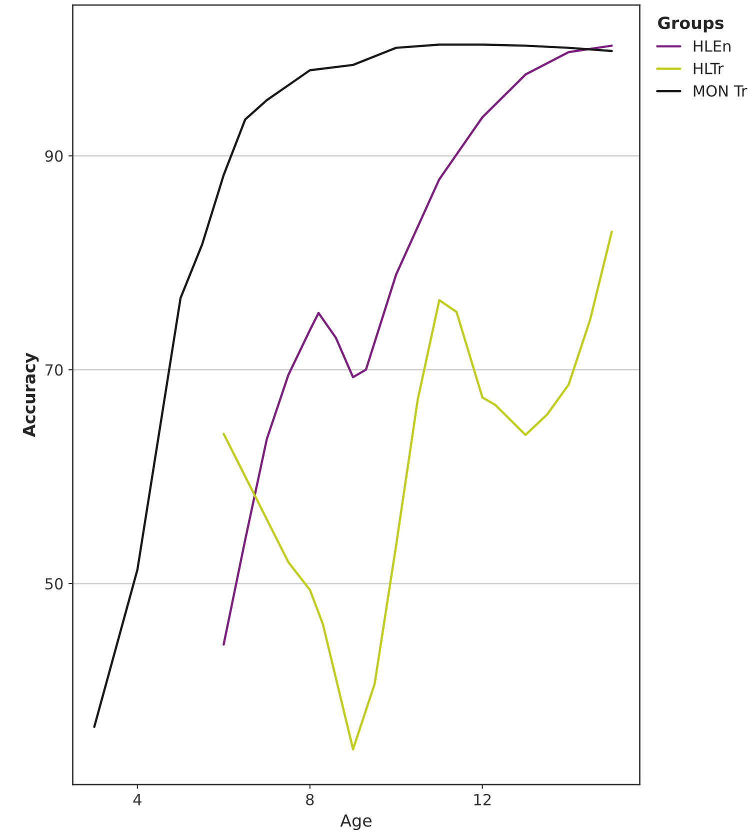  I want to click on legend-label: HLEn, so click(712, 46).